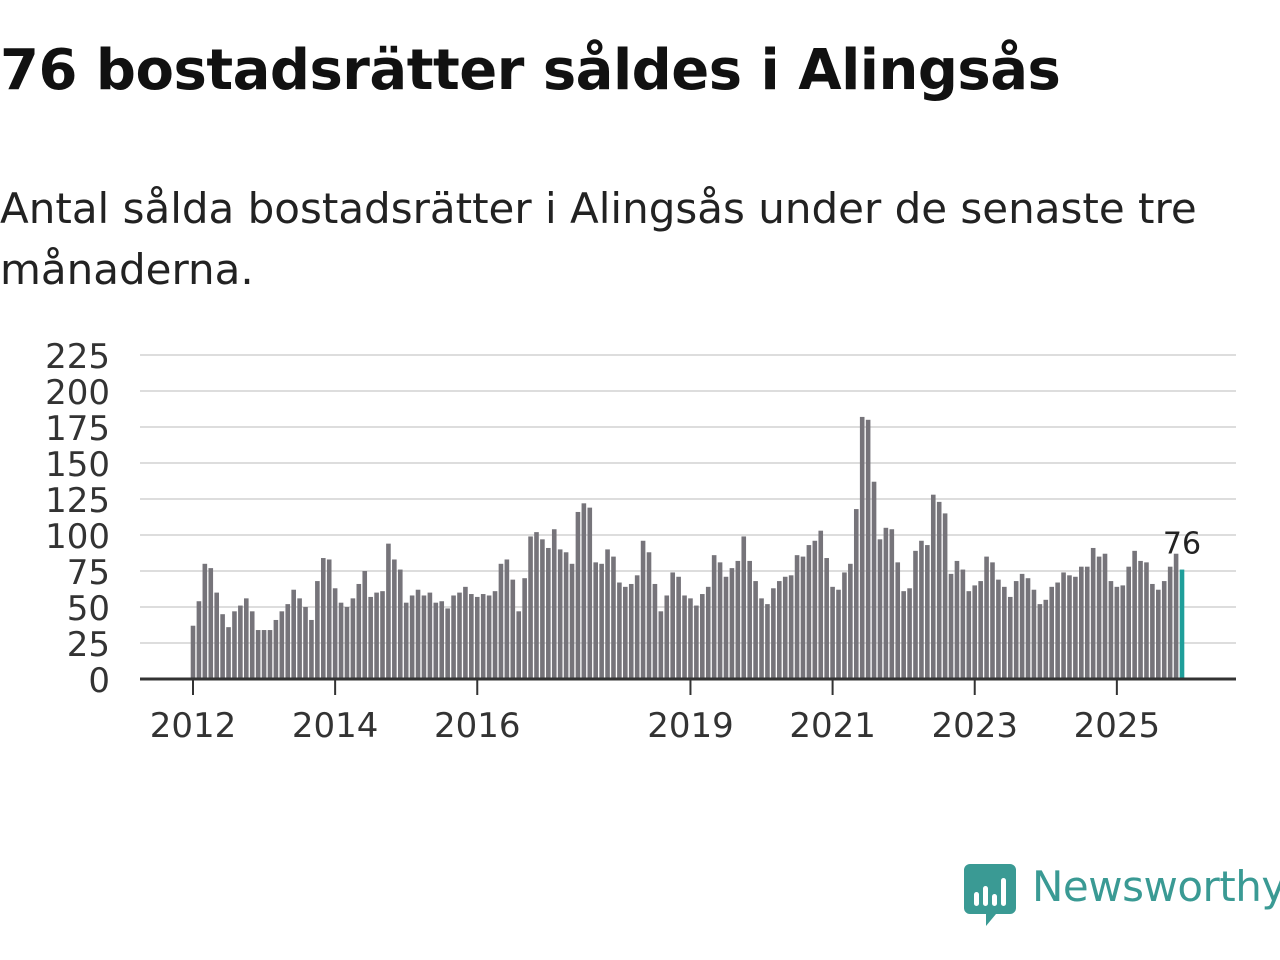  Describe the element at coordinates (1156, 886) in the screenshot. I see `brand-name: Newsworthy` at that location.